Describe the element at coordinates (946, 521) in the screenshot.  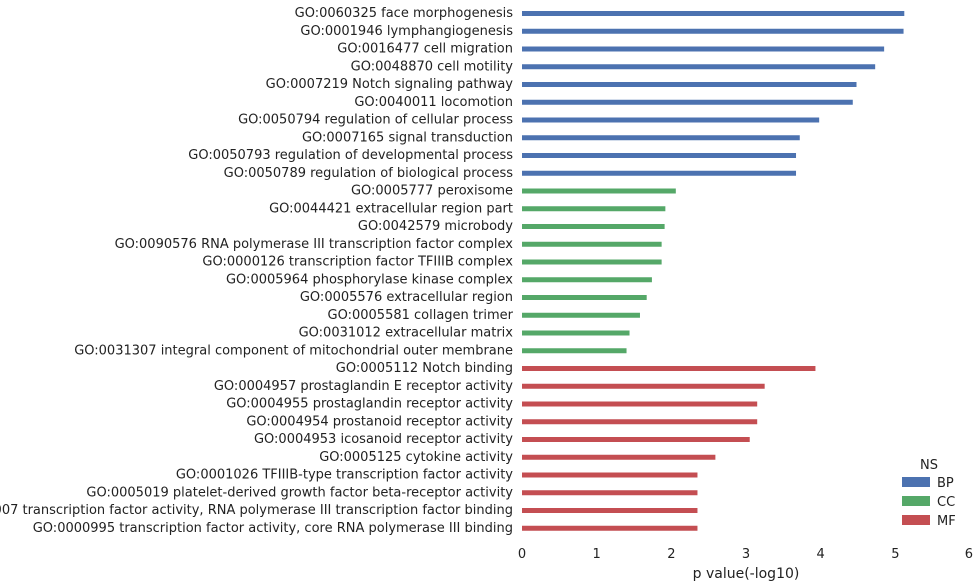
I see `legend-label-mf: MF` at that location.